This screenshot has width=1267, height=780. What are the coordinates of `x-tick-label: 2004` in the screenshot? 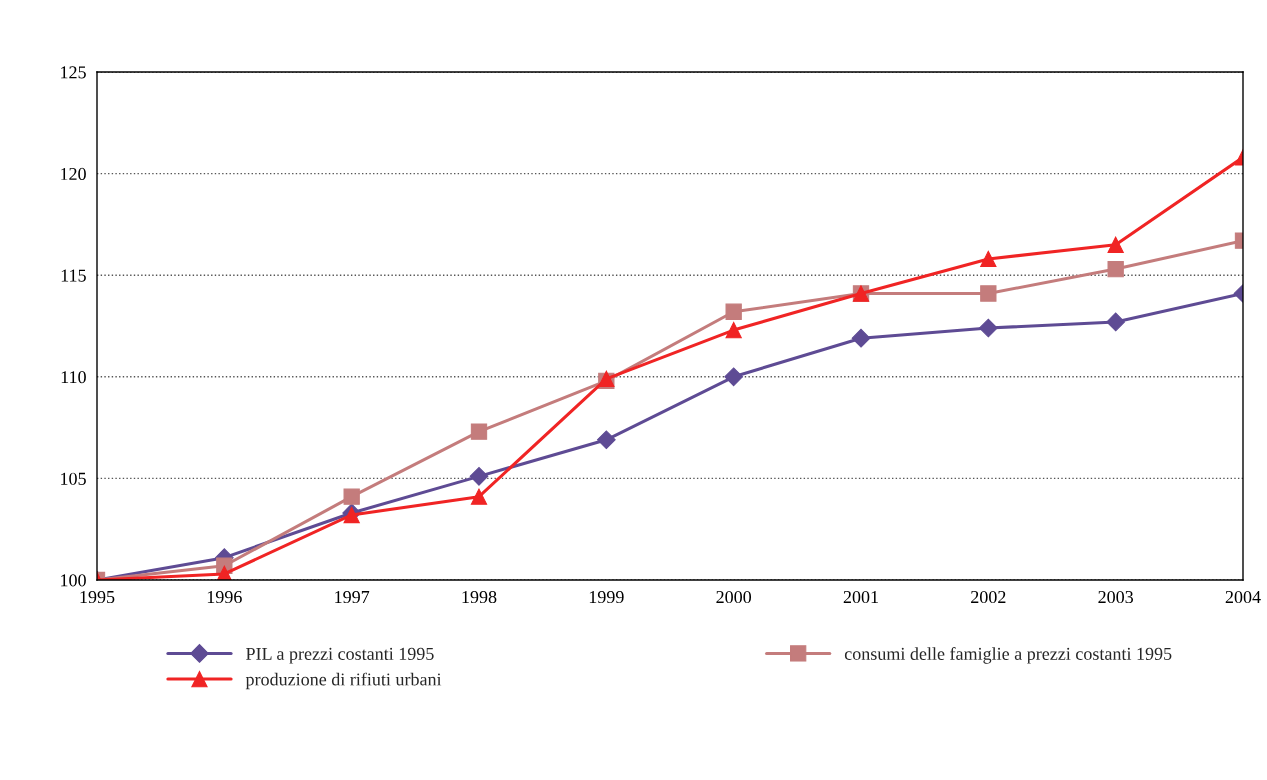 It's located at (1243, 597).